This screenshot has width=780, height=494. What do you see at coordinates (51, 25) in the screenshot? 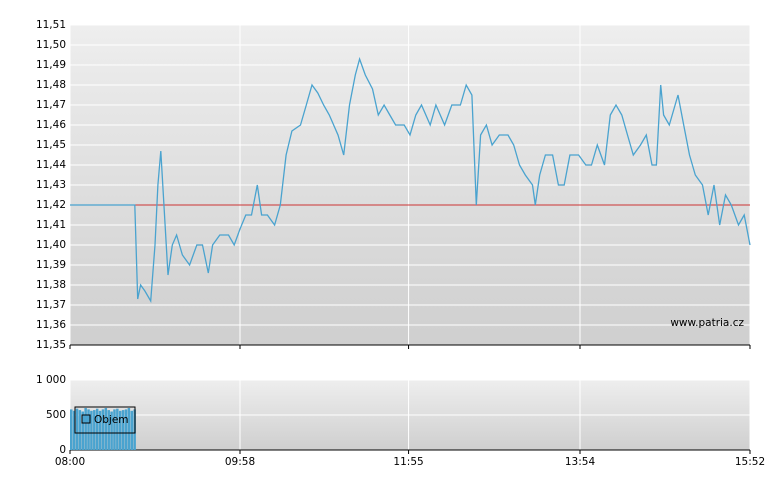
I see `y-tick-label: 11,51` at bounding box center [51, 25].